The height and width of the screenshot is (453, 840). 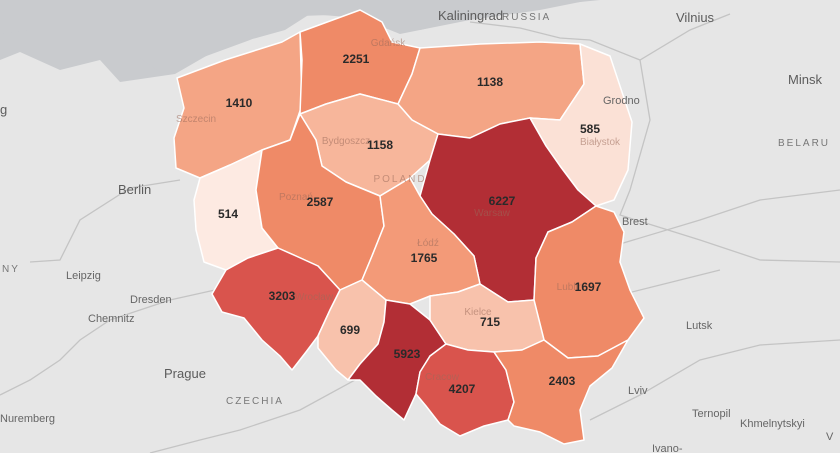 What do you see at coordinates (424, 258) in the screenshot?
I see `value-lodzkie: 1765` at bounding box center [424, 258].